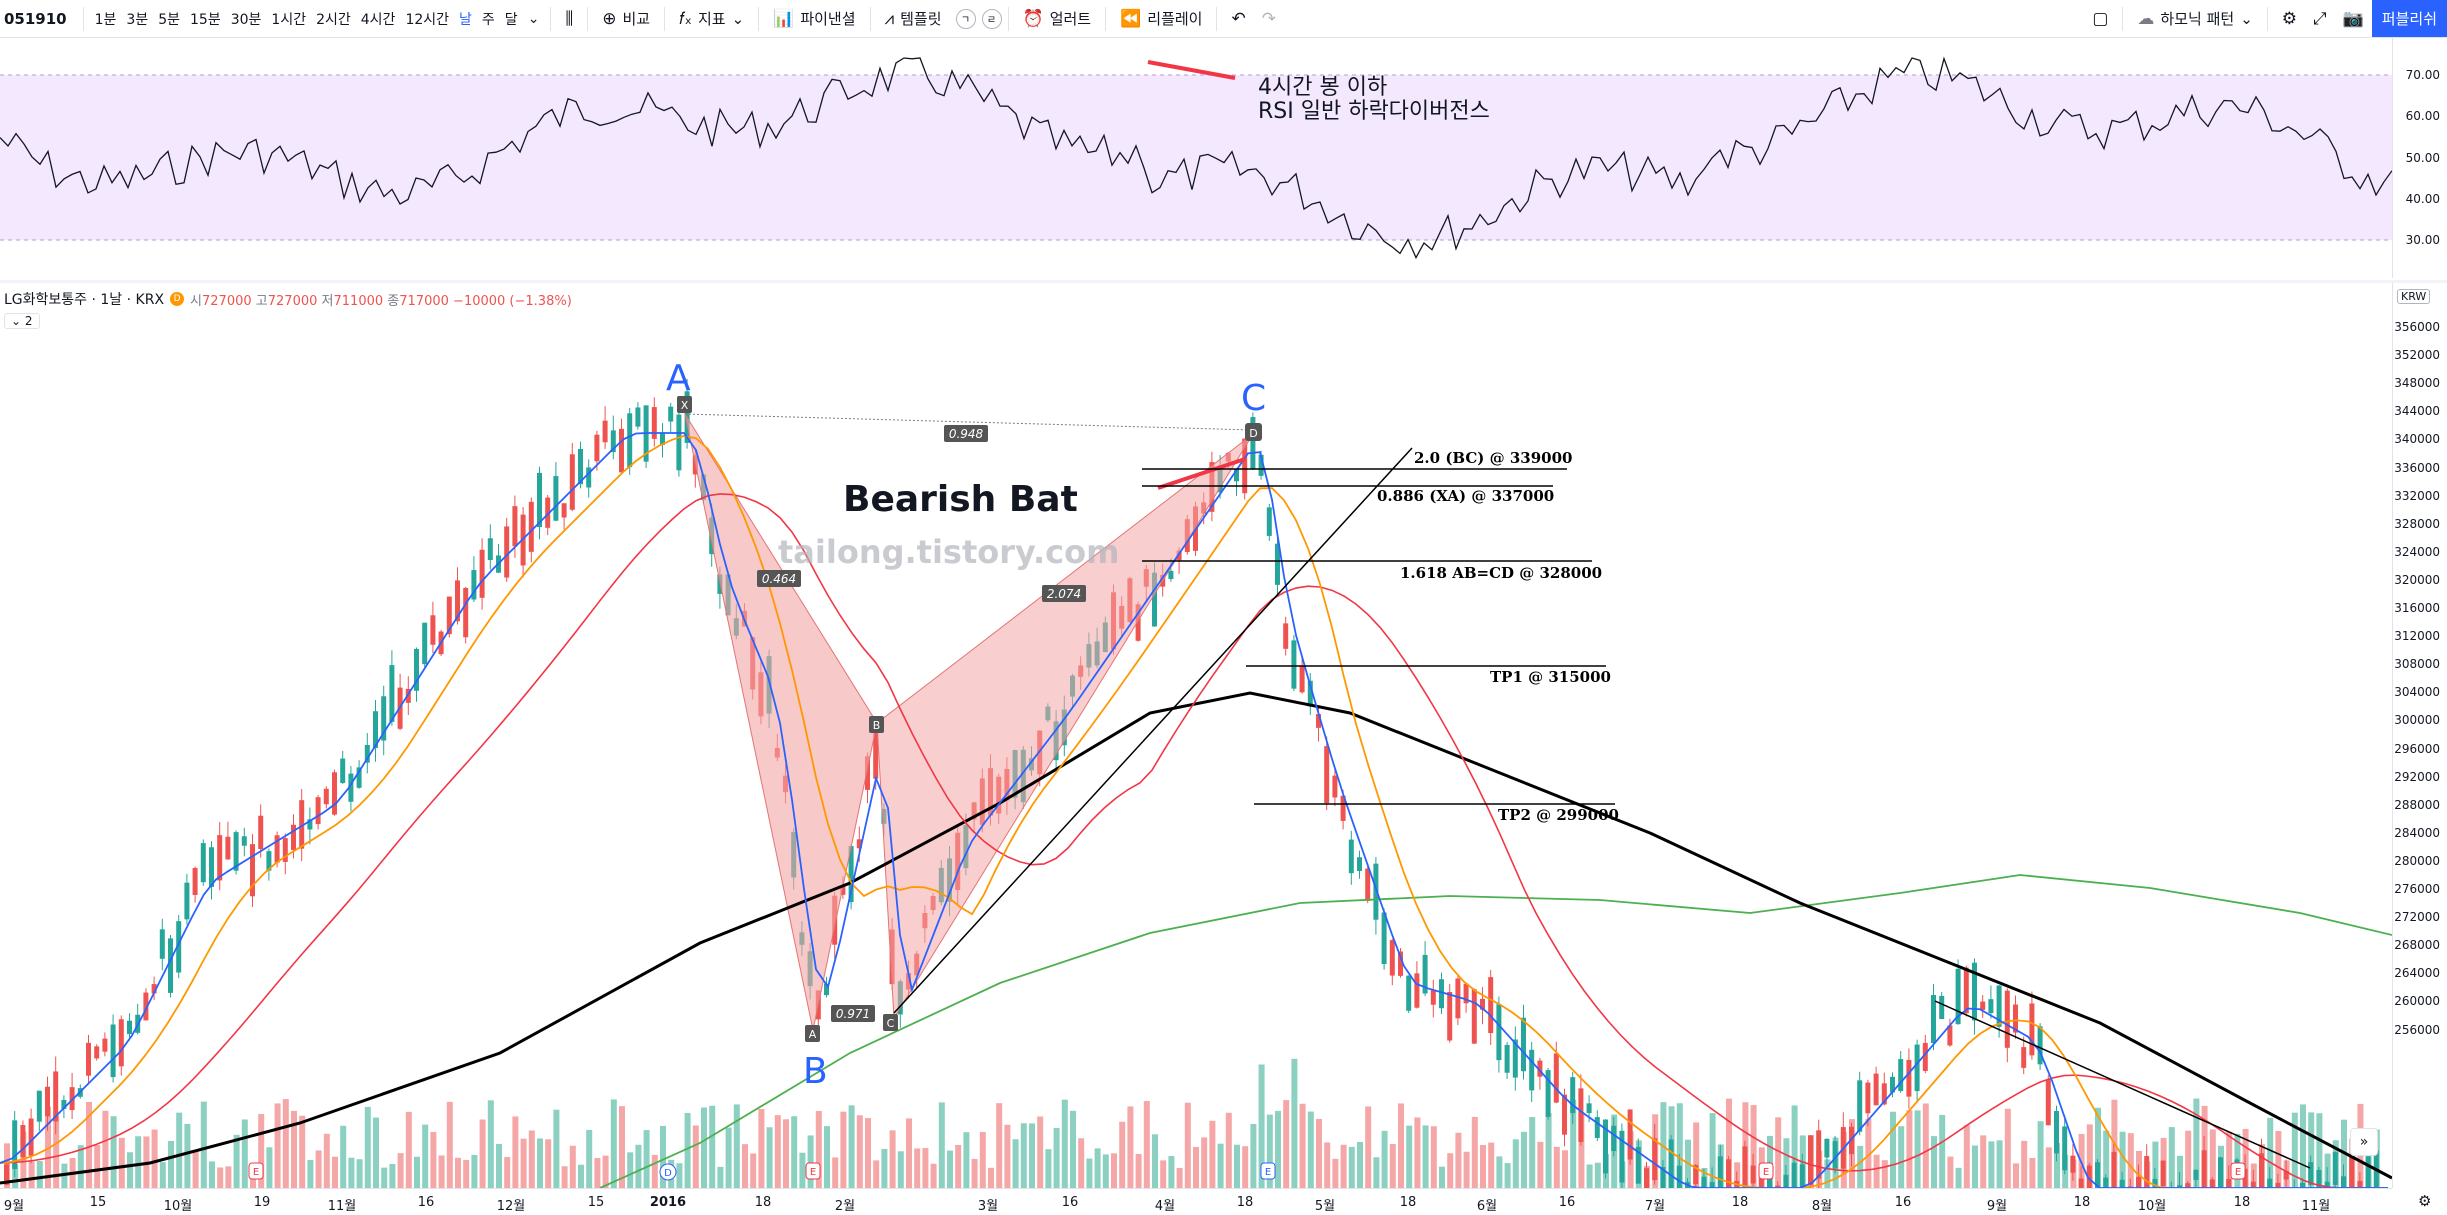  I want to click on pane-separator, so click(1223, 281).